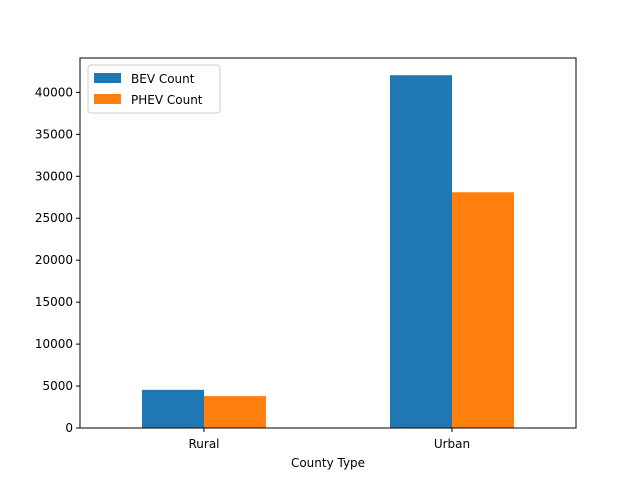  I want to click on y-tick-label: 5000, so click(57, 386).